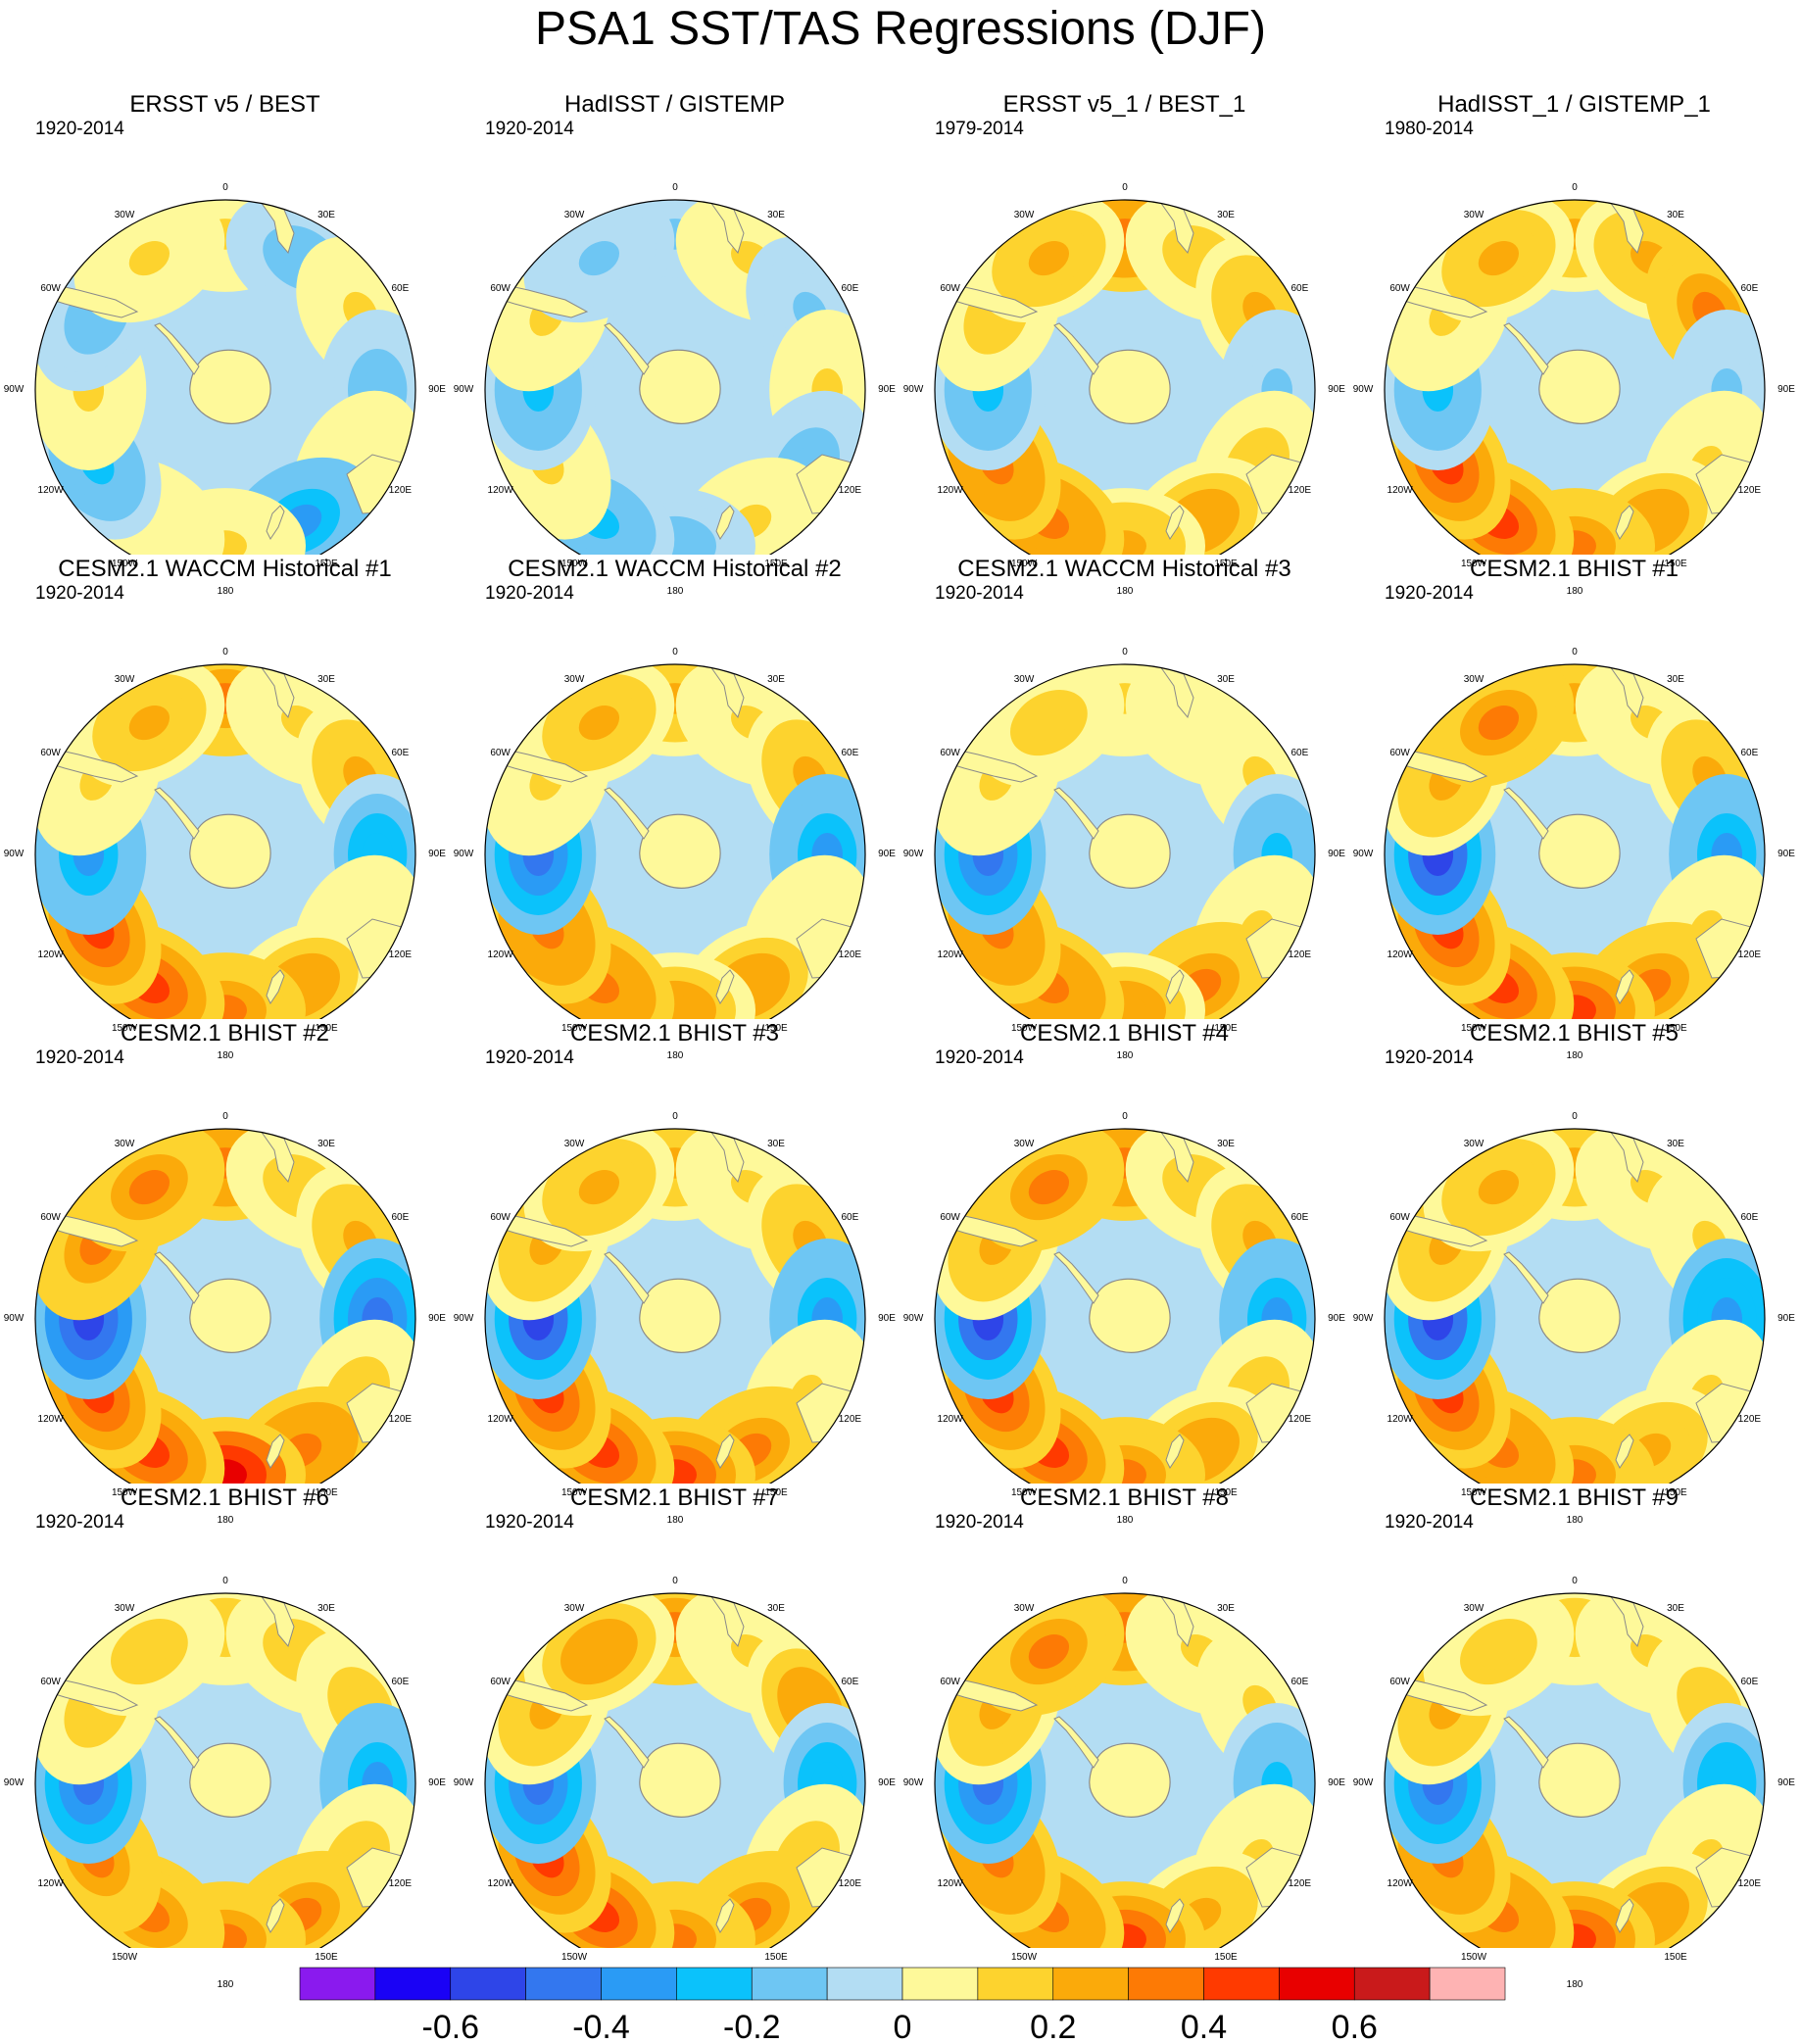 The width and height of the screenshot is (1801, 2044). What do you see at coordinates (1574, 104) in the screenshot?
I see `panel-title: HadISST_1 / GISTEMP_1` at bounding box center [1574, 104].